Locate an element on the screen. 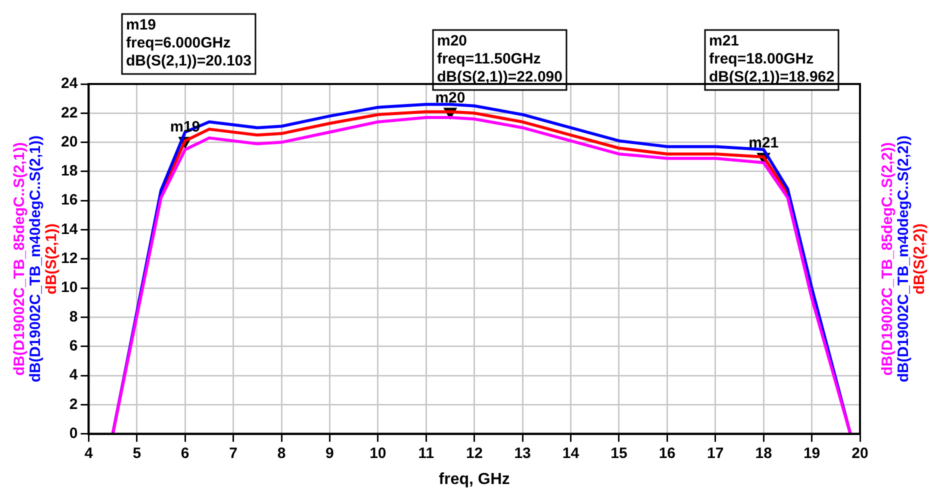 Image resolution: width=936 pixels, height=495 pixels. y-tick-label: 12 is located at coordinates (69, 259).